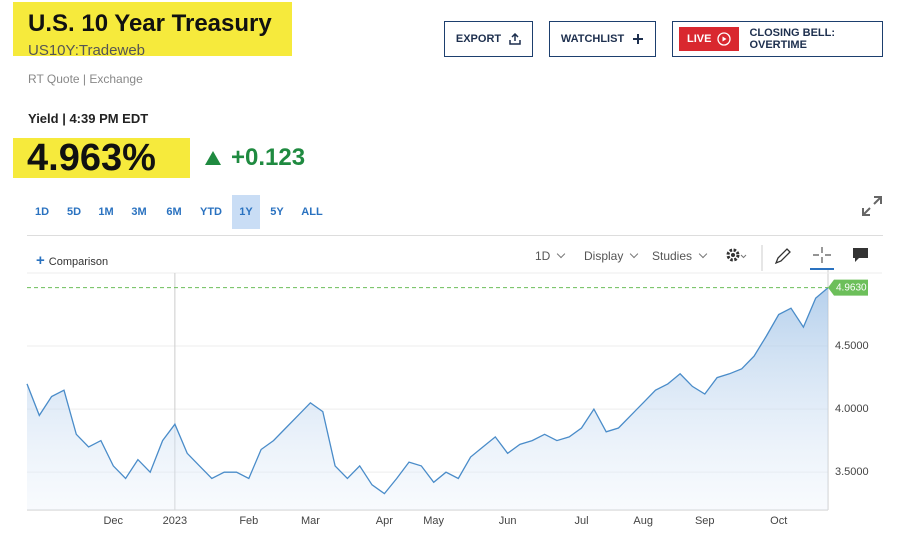 The width and height of the screenshot is (900, 560). What do you see at coordinates (643, 521) in the screenshot?
I see `x-tick-label: Aug` at bounding box center [643, 521].